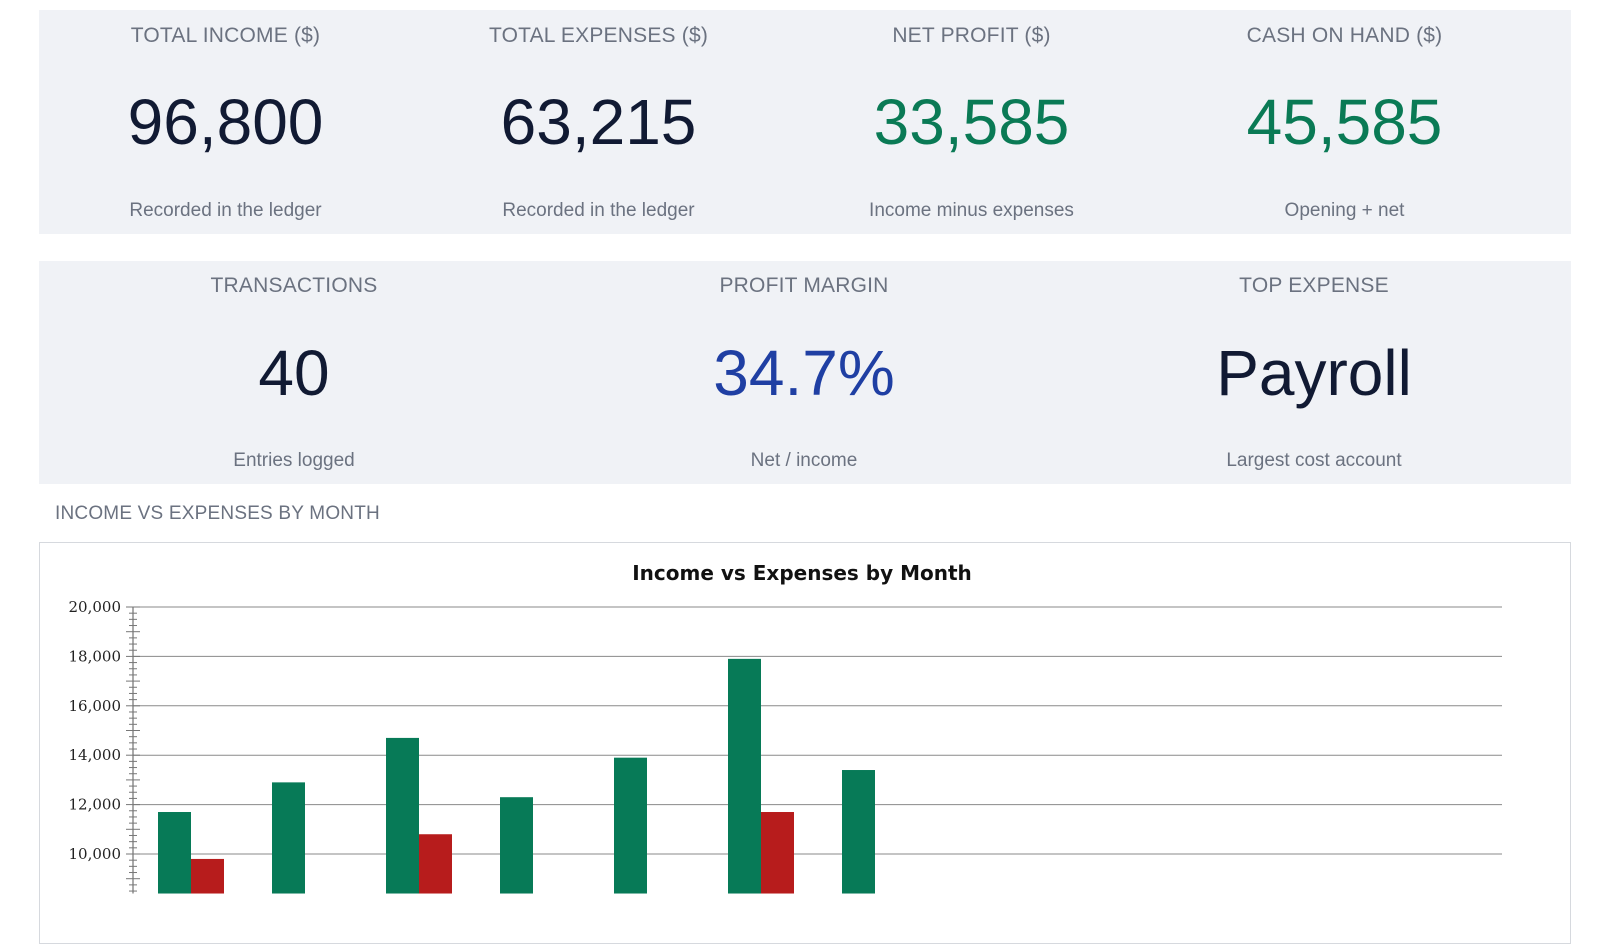 Image resolution: width=1600 pixels, height=944 pixels. What do you see at coordinates (1314, 460) in the screenshot?
I see `kpi-subtitle: Largest cost account` at bounding box center [1314, 460].